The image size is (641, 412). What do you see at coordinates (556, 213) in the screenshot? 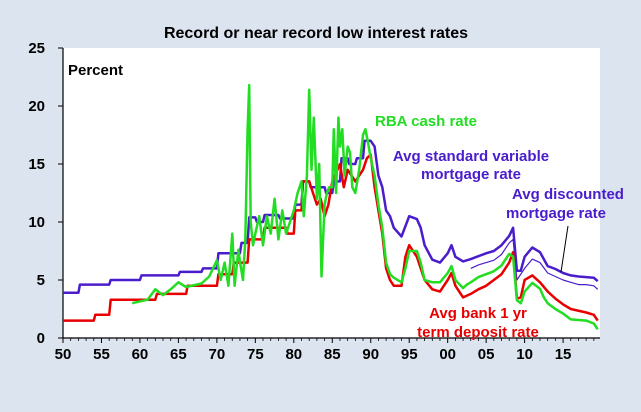
I see `label-discounted-line2: mortgage rate` at bounding box center [556, 213].